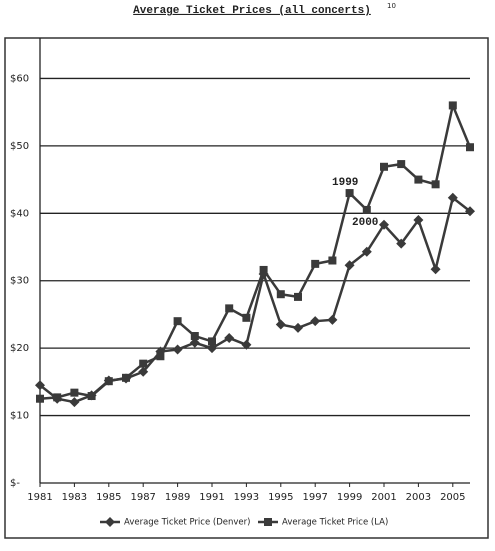 The width and height of the screenshot is (495, 551). What do you see at coordinates (246, 497) in the screenshot?
I see `x-tick-label: 1993` at bounding box center [246, 497].